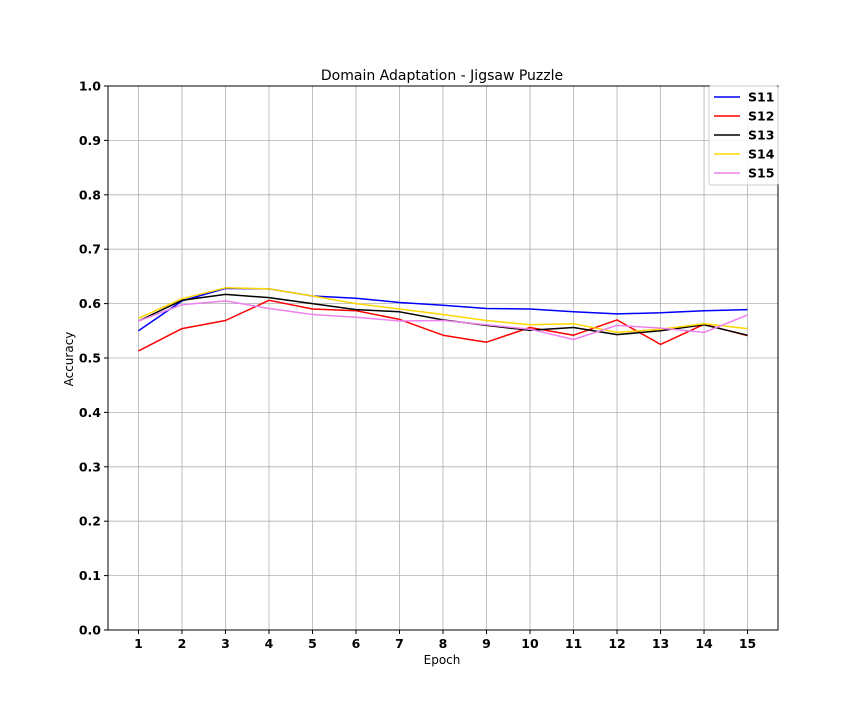 Image resolution: width=864 pixels, height=720 pixels. What do you see at coordinates (312, 643) in the screenshot?
I see `x-tick-label: 5` at bounding box center [312, 643].